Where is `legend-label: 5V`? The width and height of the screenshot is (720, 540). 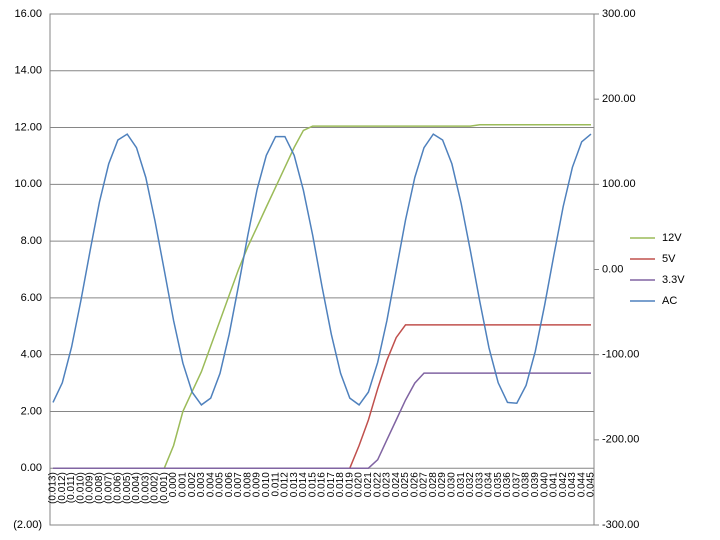
legend-label: 5V is located at coordinates (669, 259).